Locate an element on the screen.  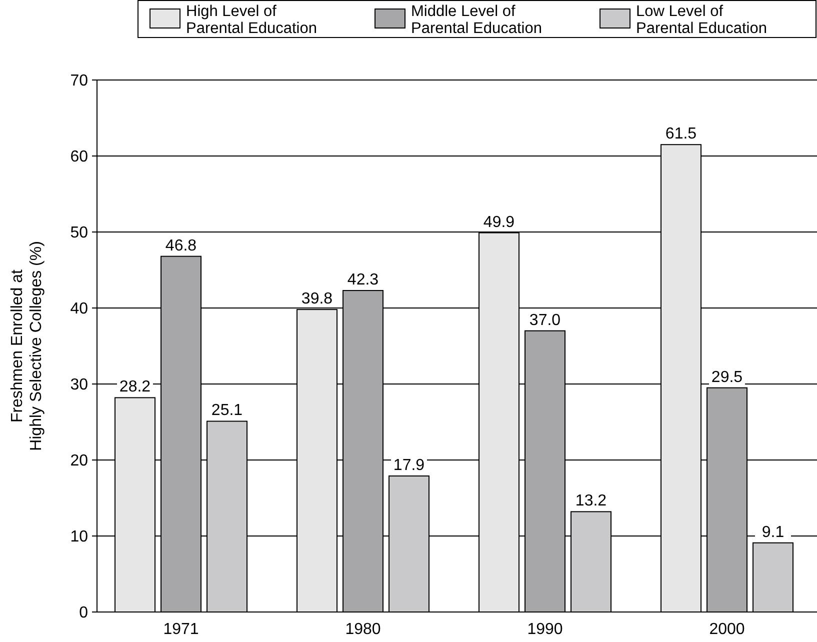
y-tick-label: 10 is located at coordinates (79, 537).